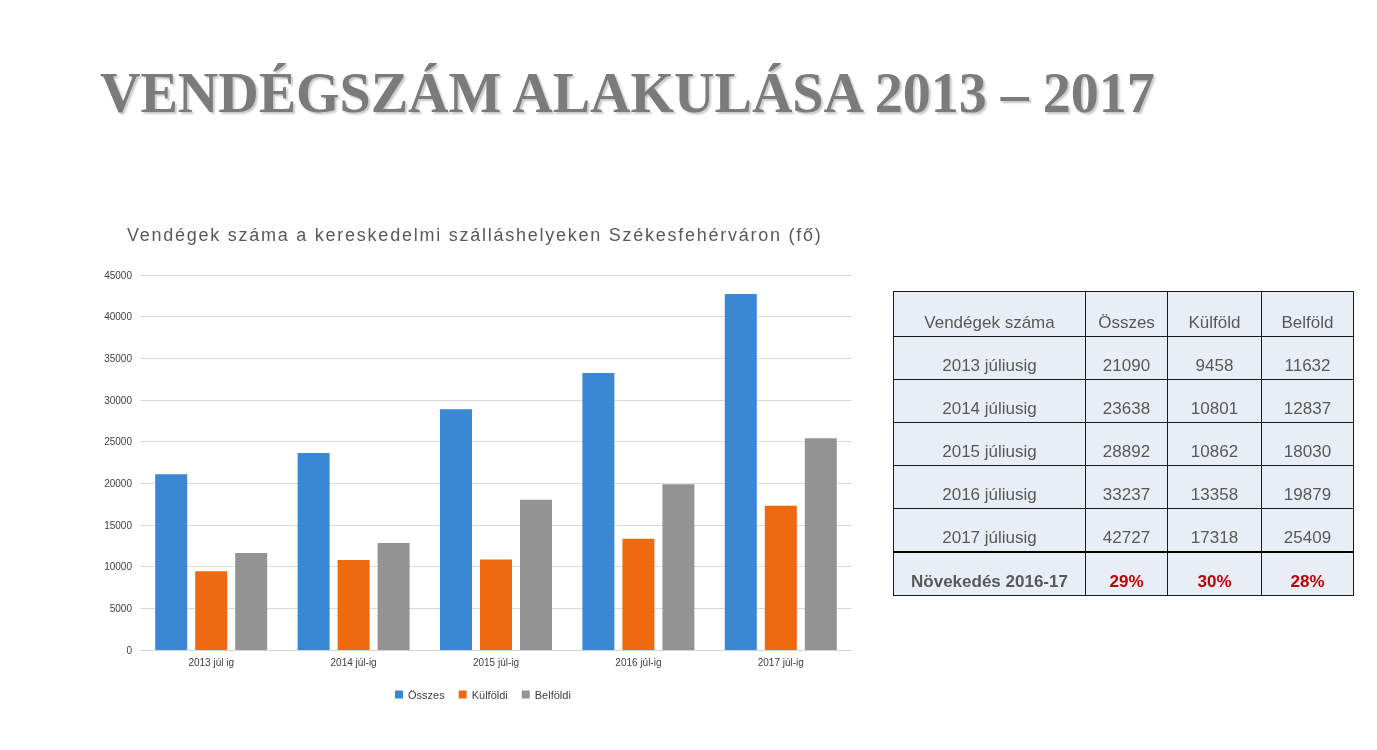 The height and width of the screenshot is (750, 1377). I want to click on y-tick-label: 30000, so click(118, 400).